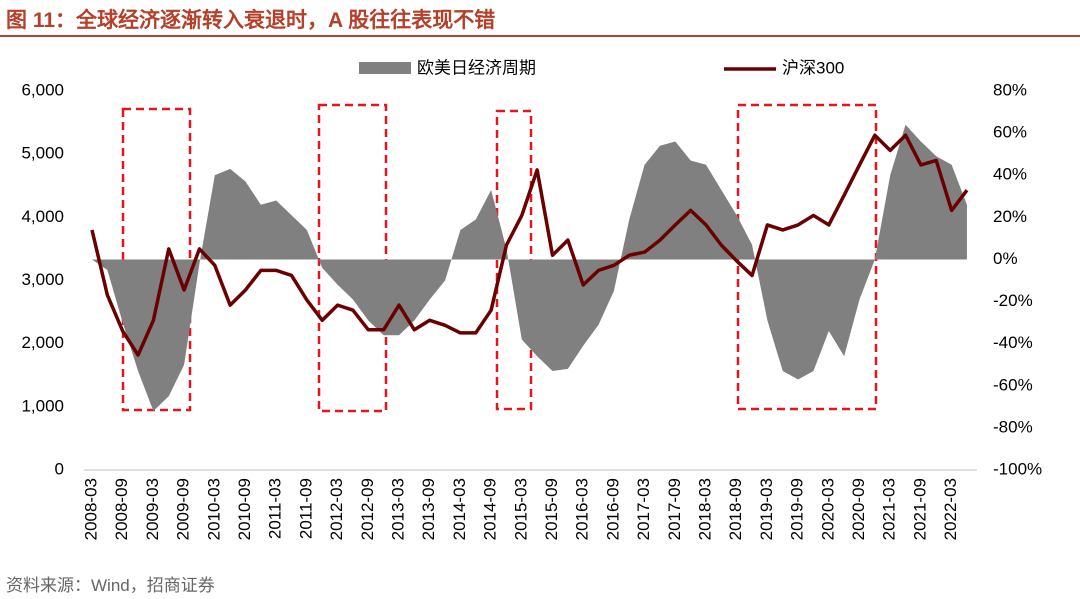 The image size is (1080, 599). I want to click on x-tick-label: 2012-09, so click(367, 509).